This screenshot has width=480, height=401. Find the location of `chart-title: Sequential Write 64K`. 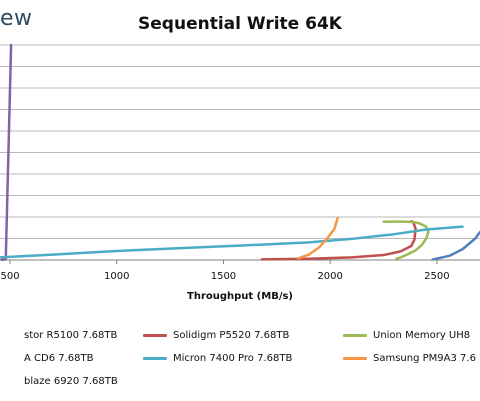

chart-title: Sequential Write 64K is located at coordinates (240, 24).